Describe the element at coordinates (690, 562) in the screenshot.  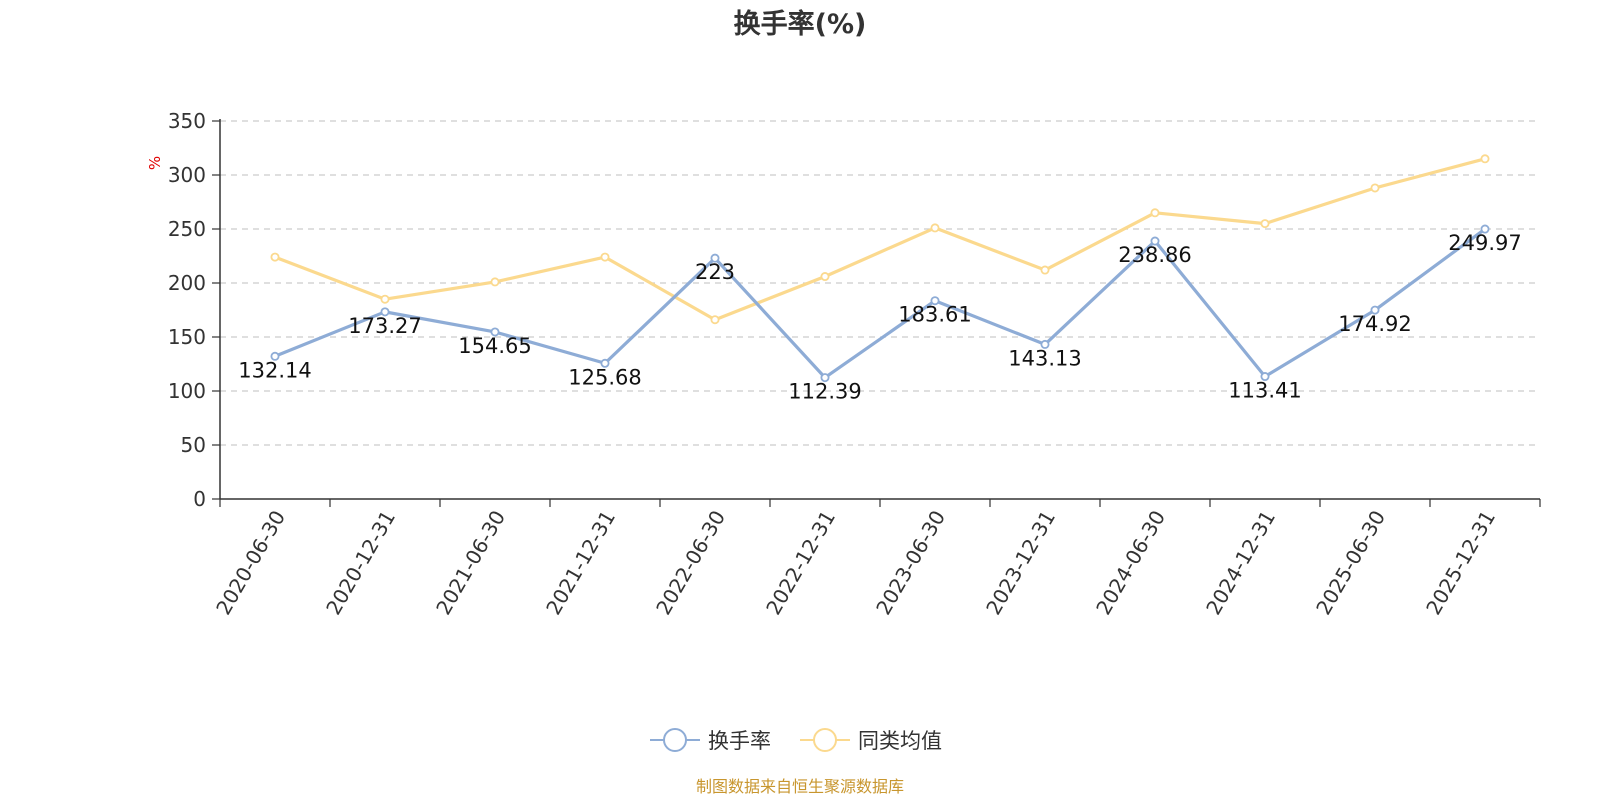
I see `x-tick-label: 2022-06-30` at that location.